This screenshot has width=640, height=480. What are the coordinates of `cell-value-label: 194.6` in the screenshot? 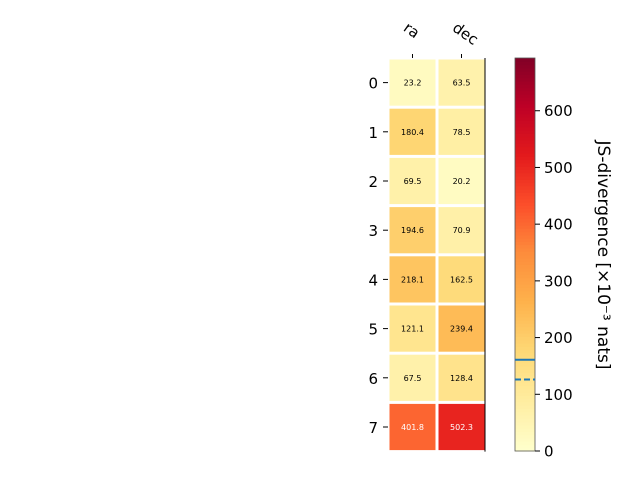 It's located at (412, 230).